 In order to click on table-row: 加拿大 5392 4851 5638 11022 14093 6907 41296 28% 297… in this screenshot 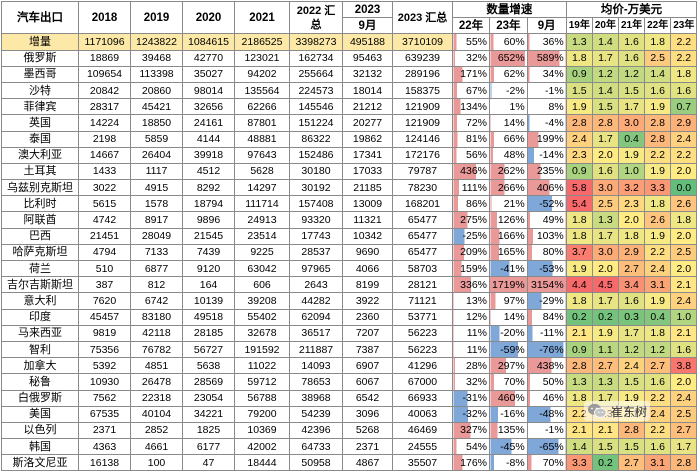, I will do `click(349, 366)`.